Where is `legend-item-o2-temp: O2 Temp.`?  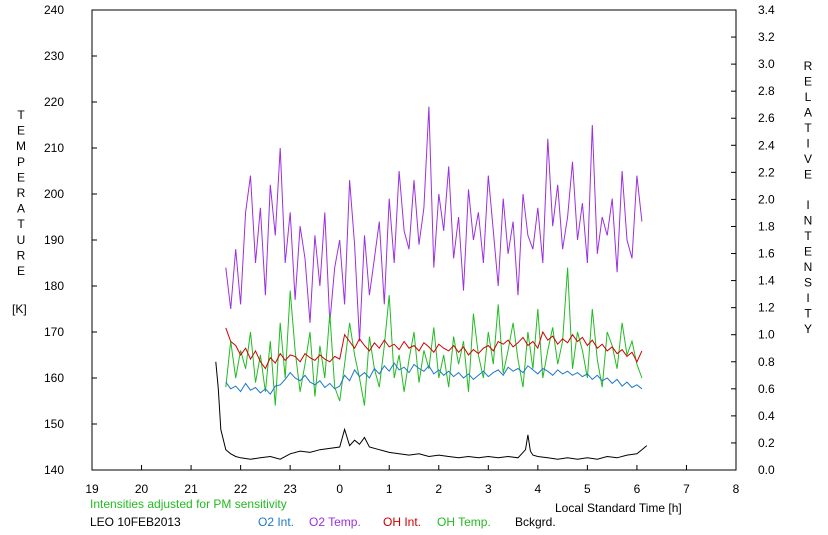
legend-item-o2-temp: O2 Temp. is located at coordinates (335, 522).